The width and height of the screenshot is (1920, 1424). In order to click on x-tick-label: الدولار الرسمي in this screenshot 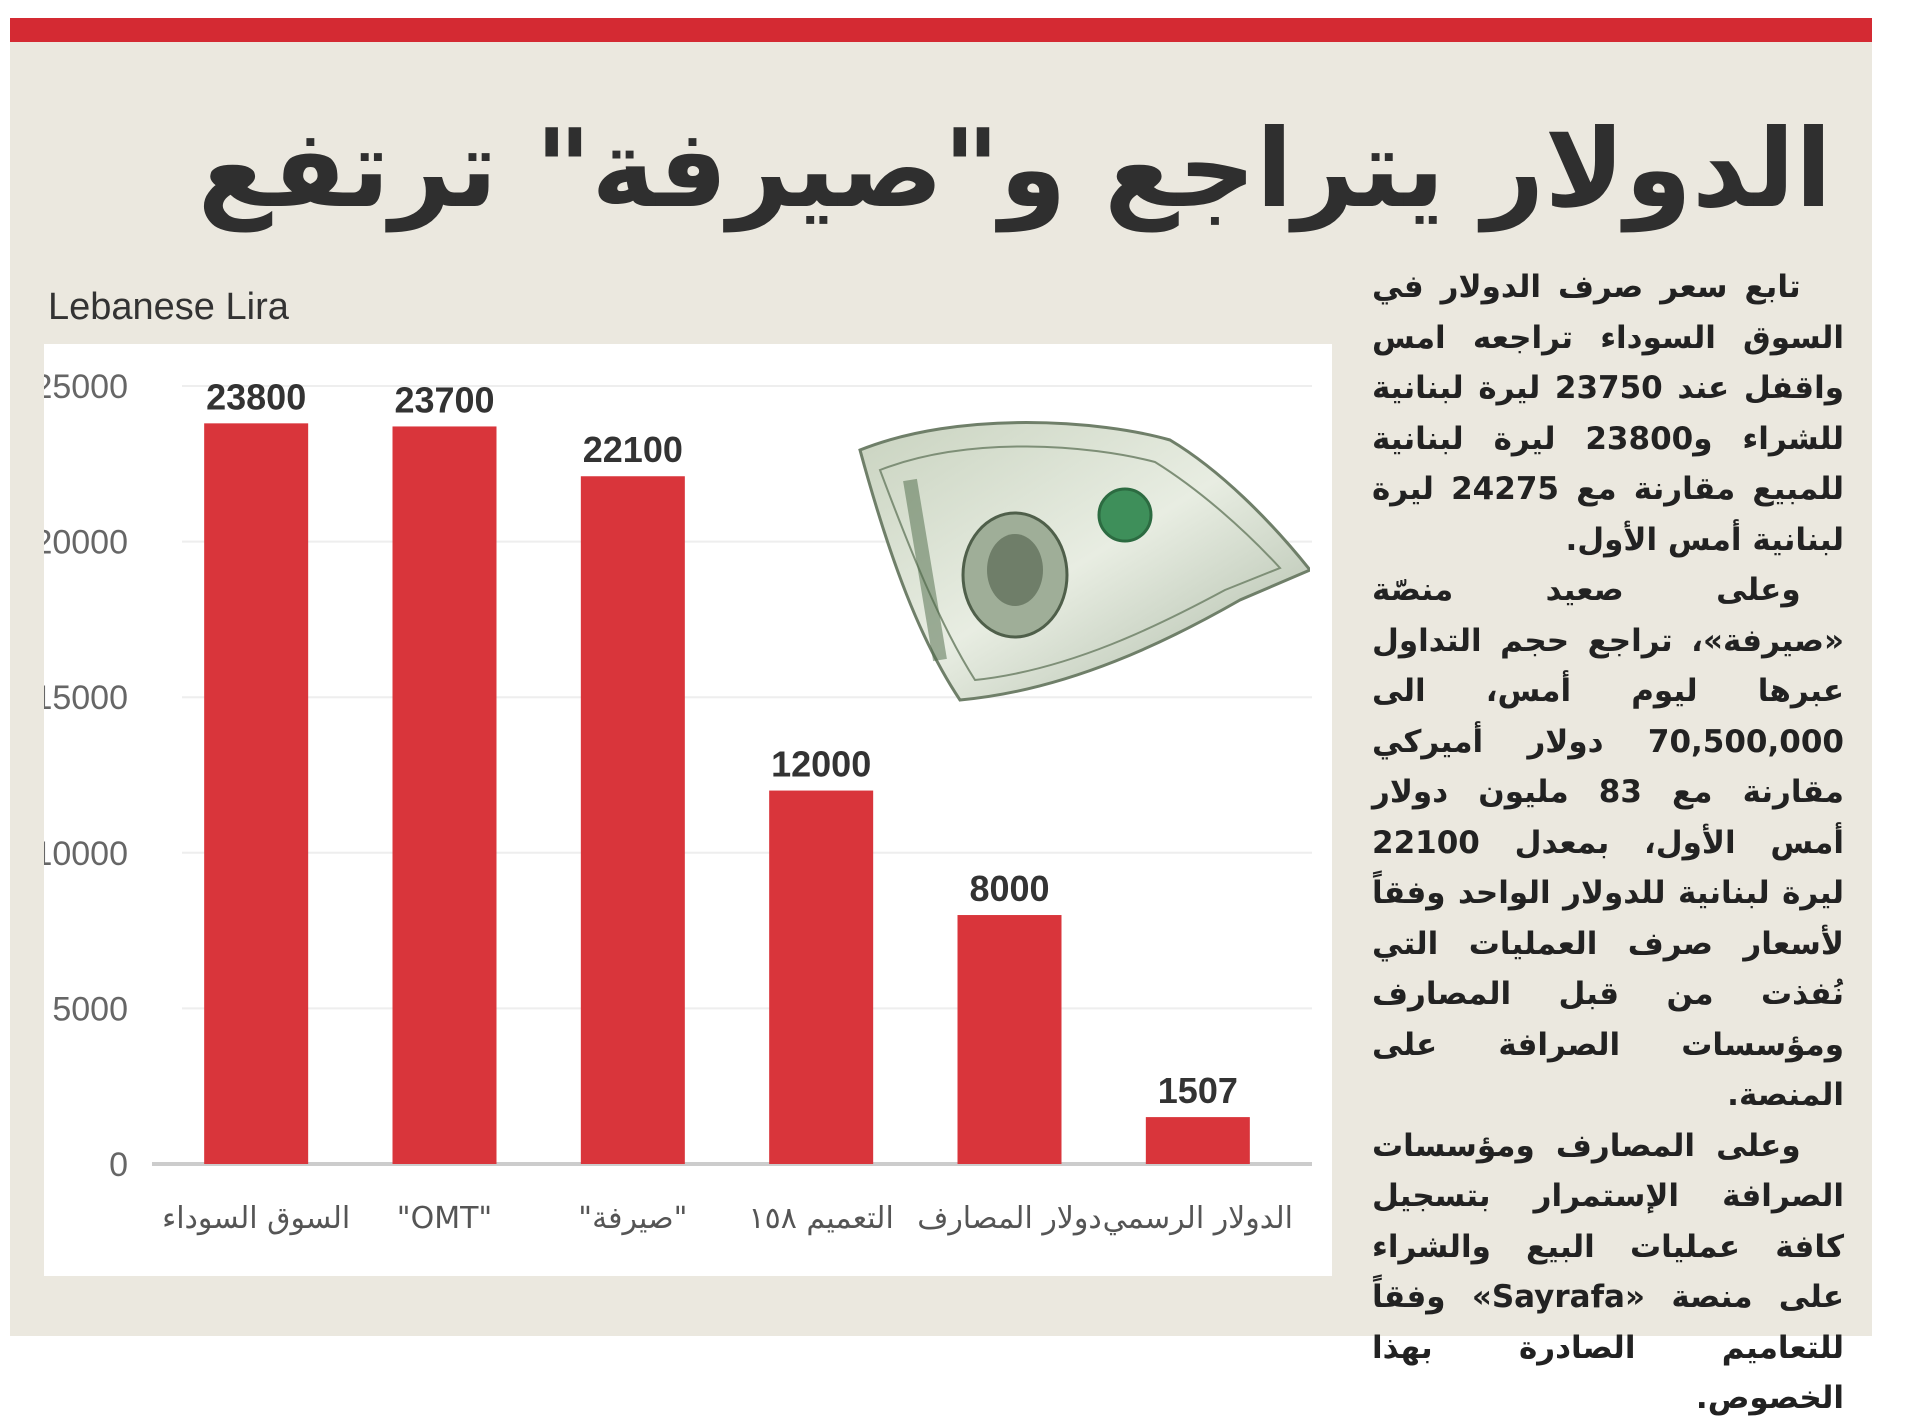, I will do `click(1198, 1218)`.